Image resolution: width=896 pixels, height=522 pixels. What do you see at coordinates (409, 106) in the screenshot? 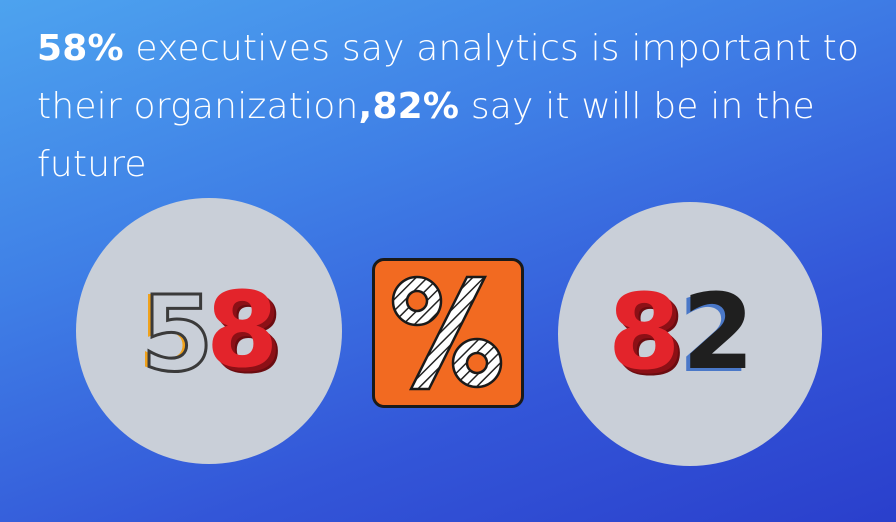
I see `stat-82-text: ,82%` at bounding box center [409, 106].